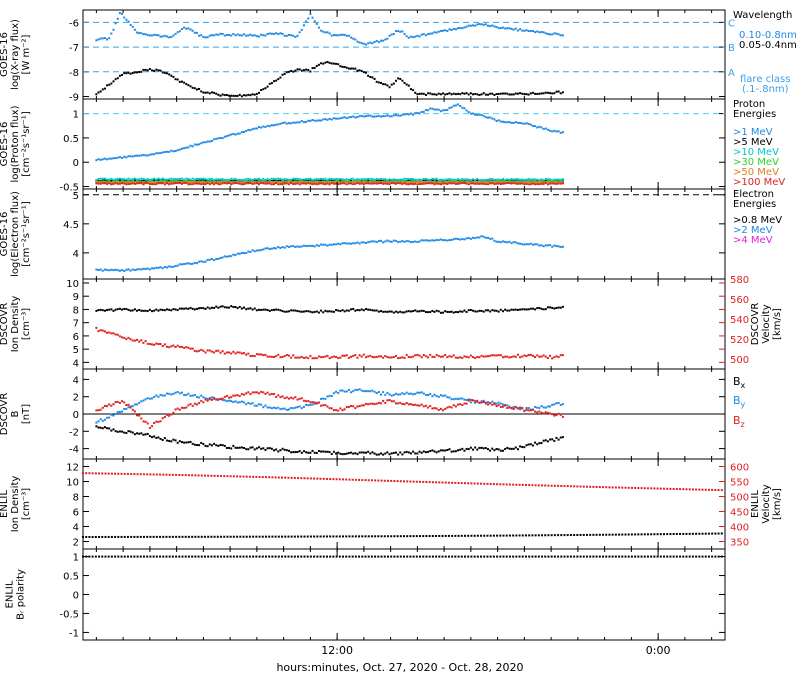 Image resolution: width=800 pixels, height=680 pixels. What do you see at coordinates (71, 225) in the screenshot?
I see `y-tick-label: 4.5` at bounding box center [71, 225].